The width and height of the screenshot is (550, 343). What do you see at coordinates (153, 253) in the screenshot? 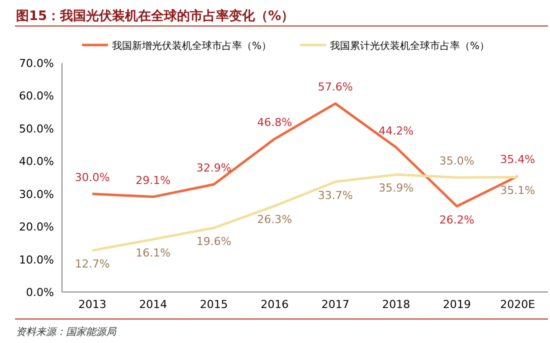
I see `data-label: 16.1%` at bounding box center [153, 253].